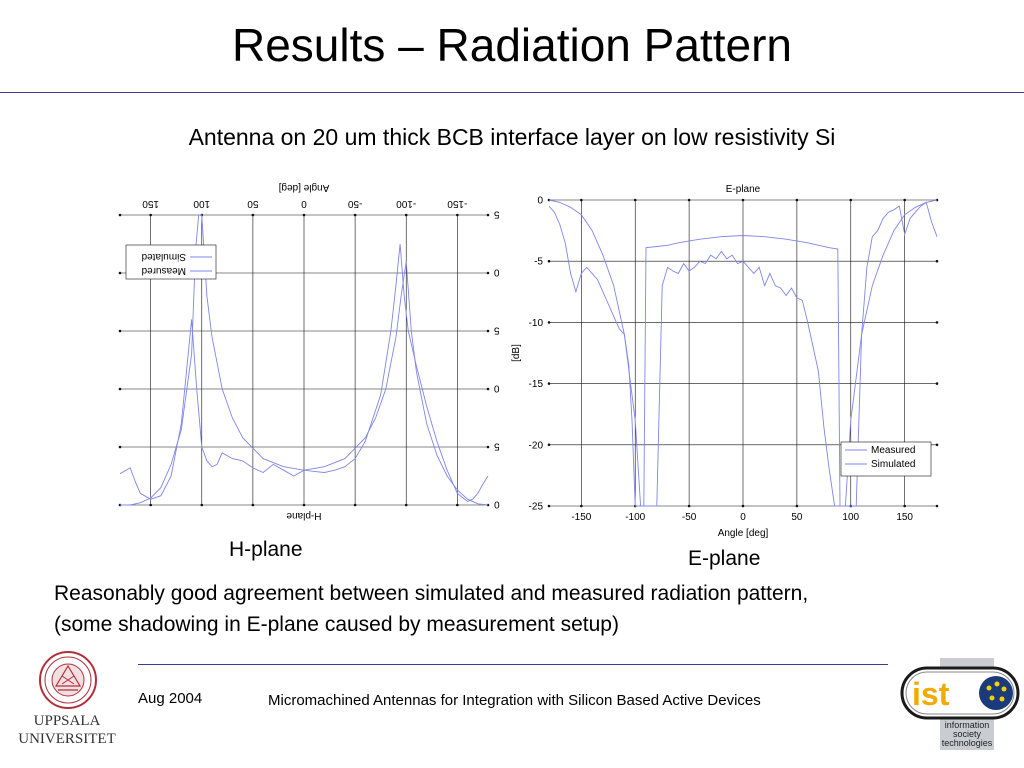 Image resolution: width=1024 pixels, height=768 pixels. I want to click on slide-title: Results – Radiation Pattern, so click(512, 45).